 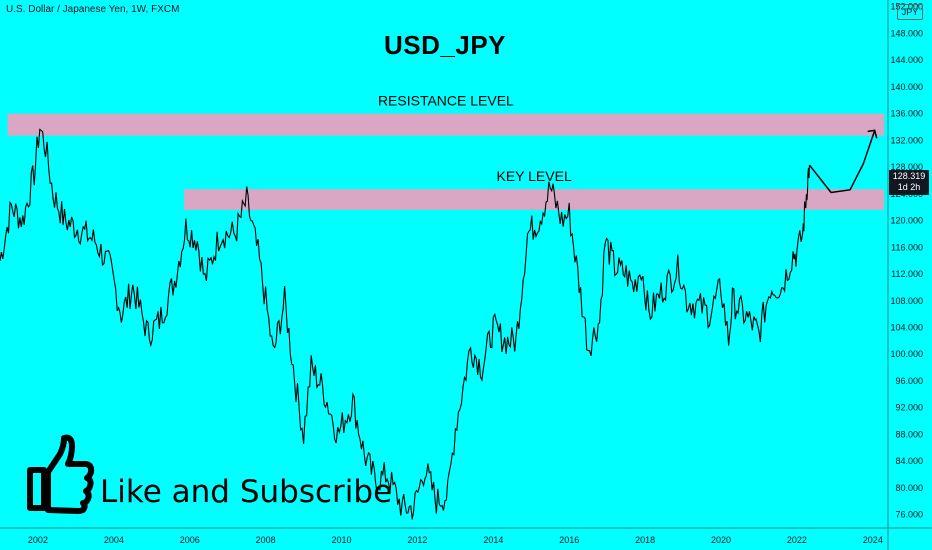 What do you see at coordinates (909, 434) in the screenshot?
I see `y-tick-label: 88.000` at bounding box center [909, 434].